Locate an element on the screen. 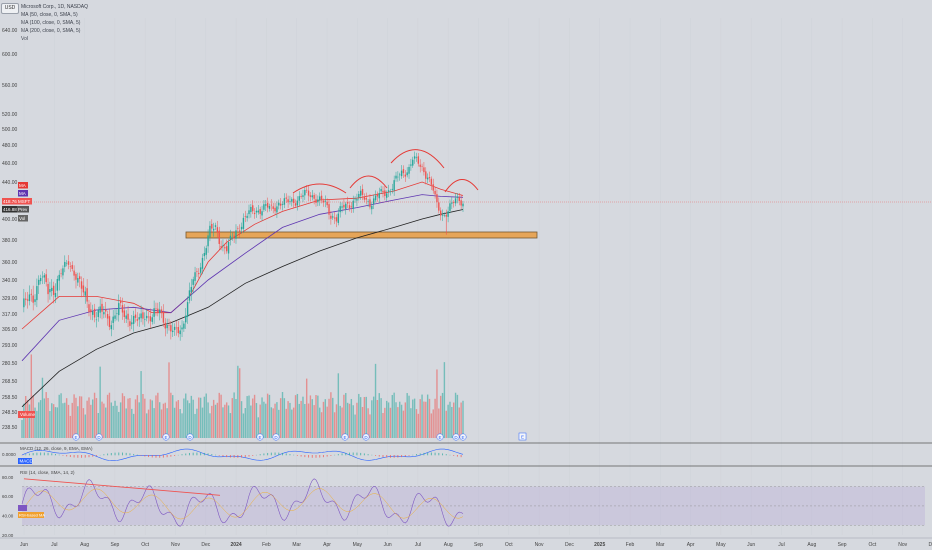  pattern-arc is located at coordinates (417, 159).